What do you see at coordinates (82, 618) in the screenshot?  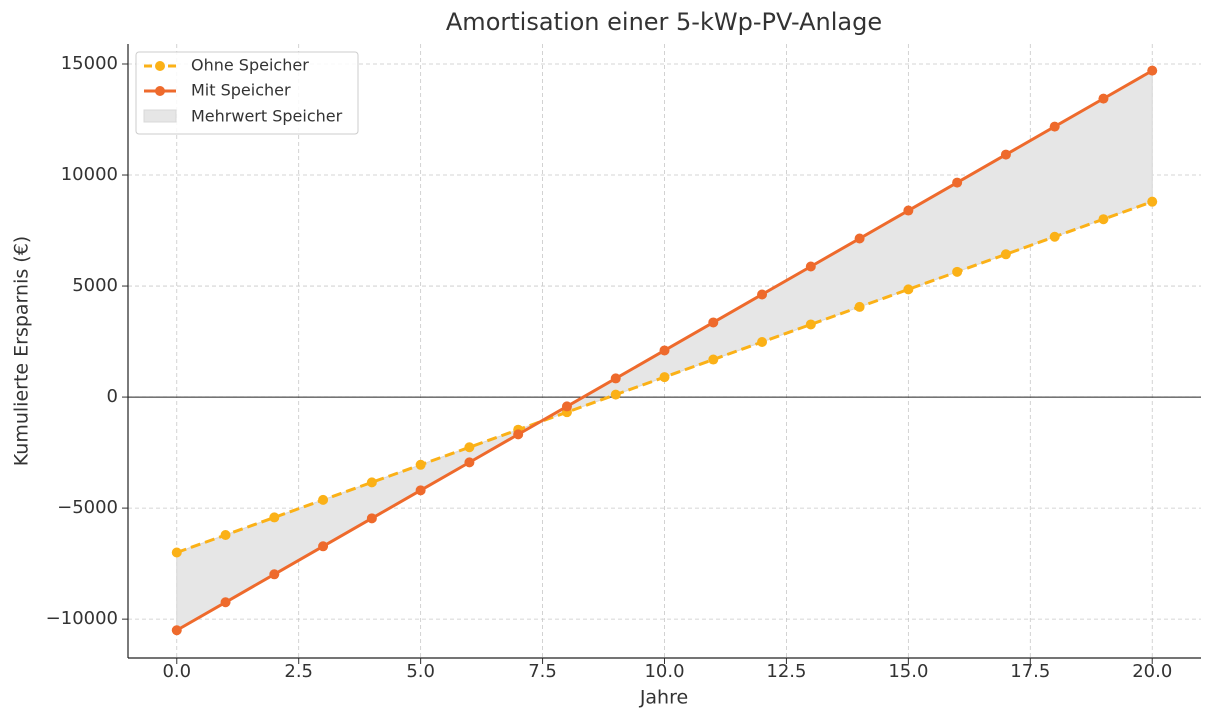 I see `y-tick-label: −10000` at bounding box center [82, 618].